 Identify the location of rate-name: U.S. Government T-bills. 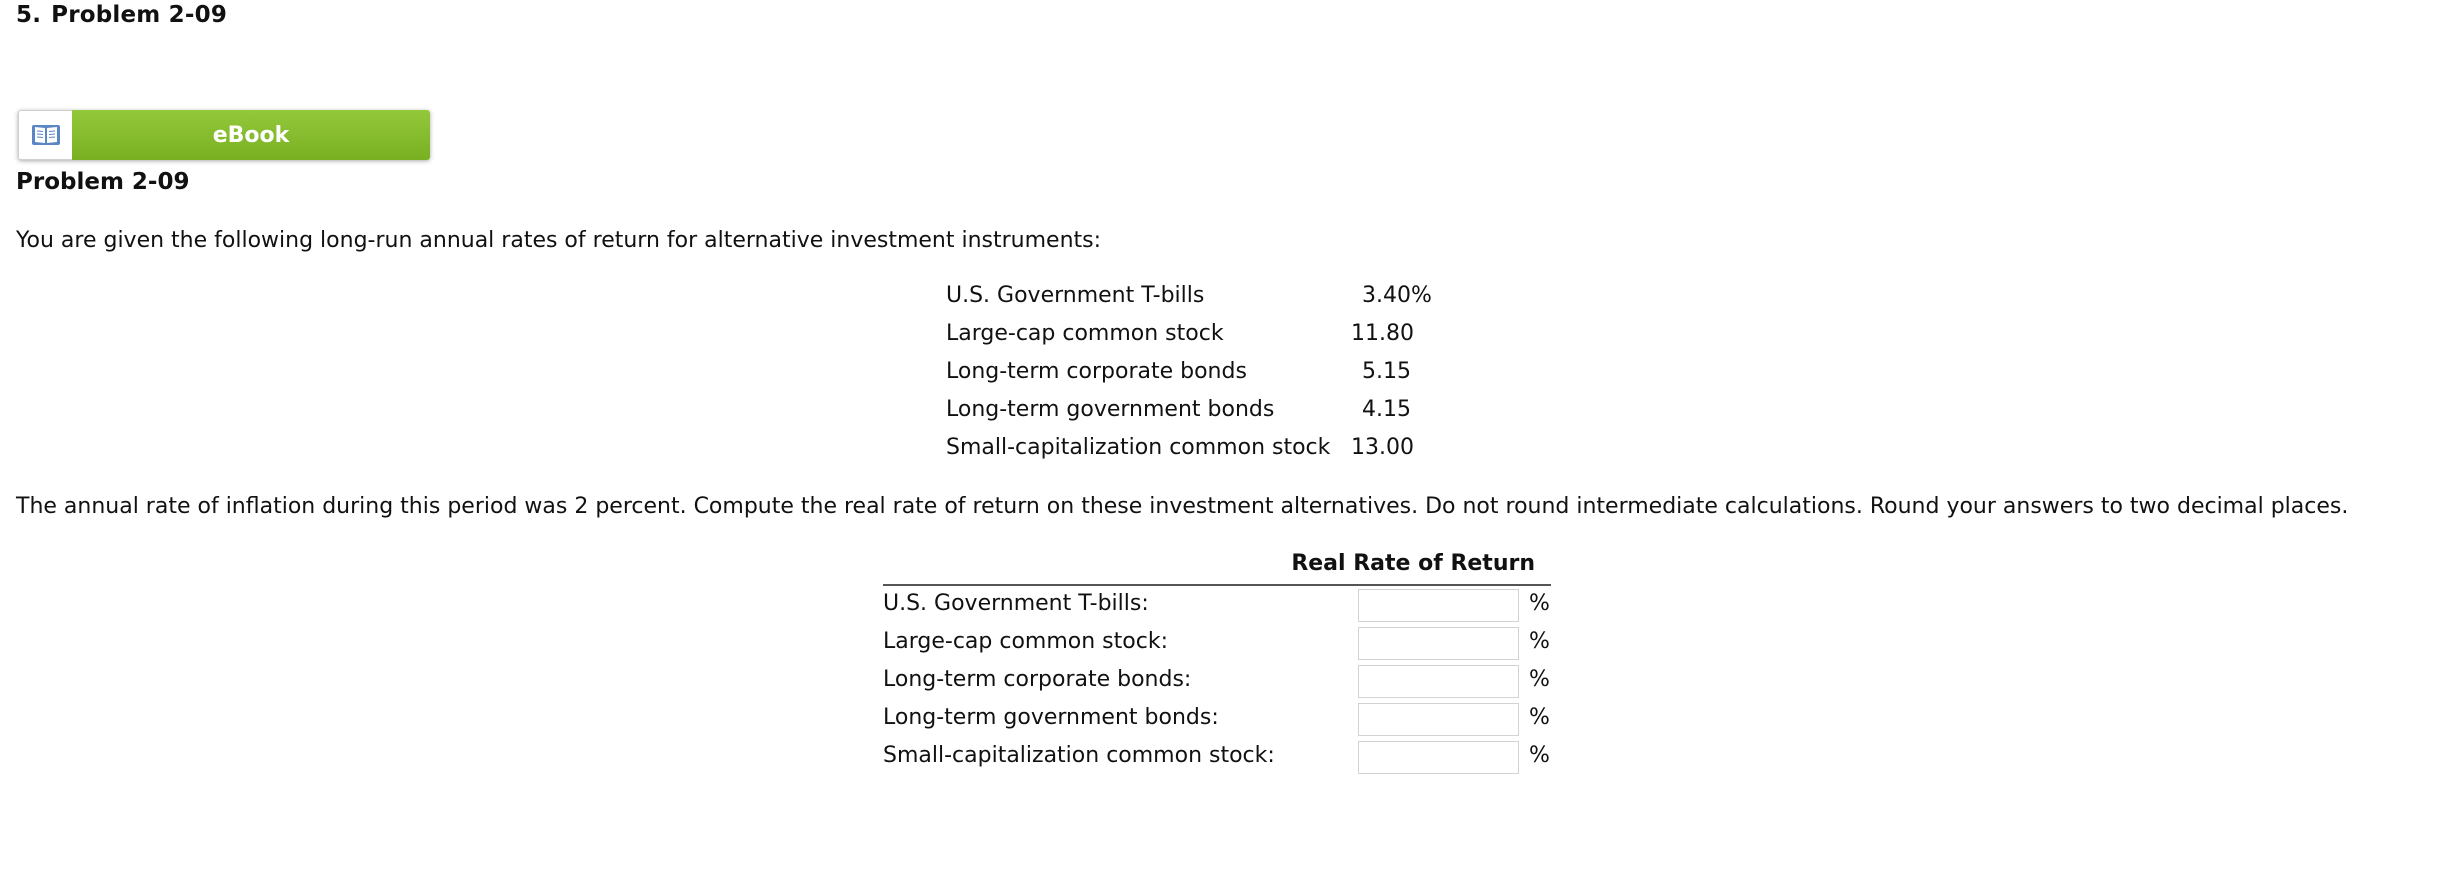
(1075, 295).